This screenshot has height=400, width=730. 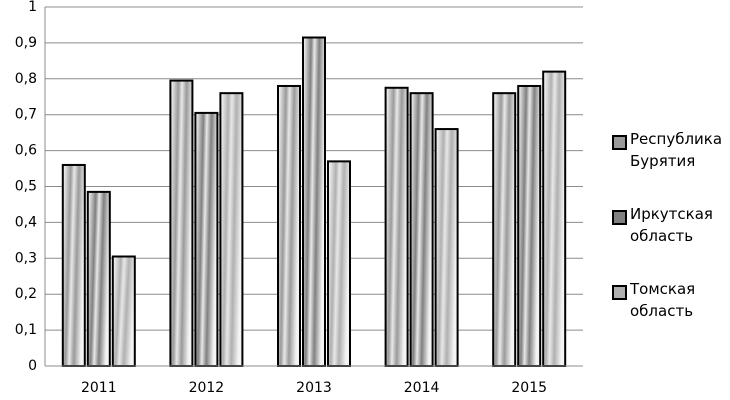 What do you see at coordinates (32, 7) in the screenshot?
I see `y-tick-label: 1` at bounding box center [32, 7].